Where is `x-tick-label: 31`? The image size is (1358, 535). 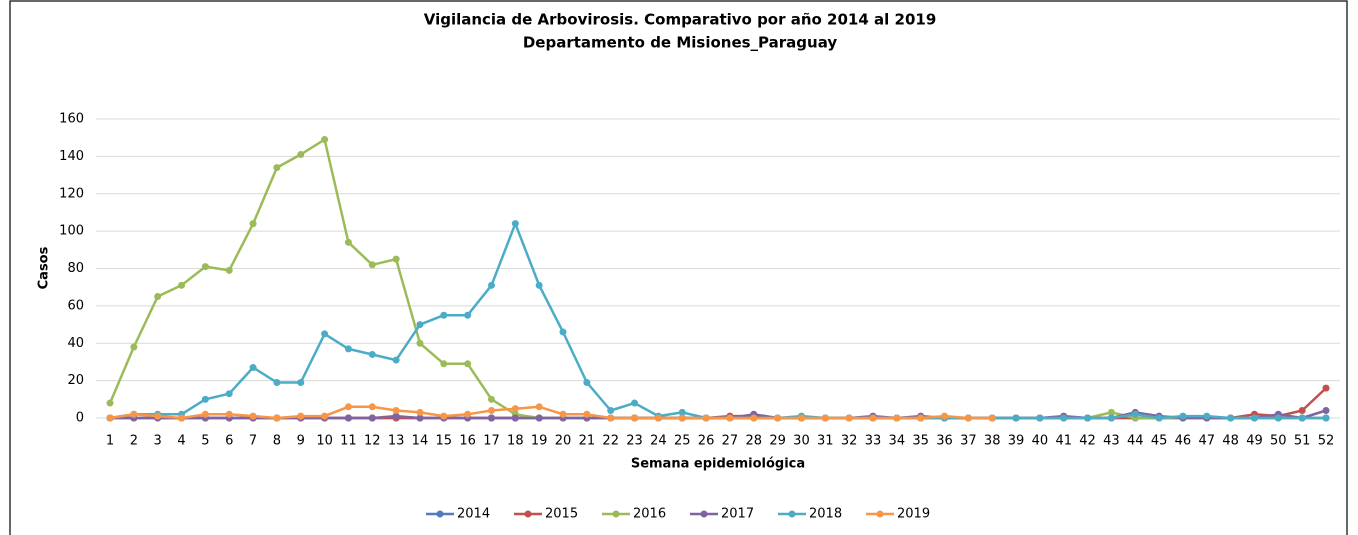 x-tick-label: 31 is located at coordinates (825, 441).